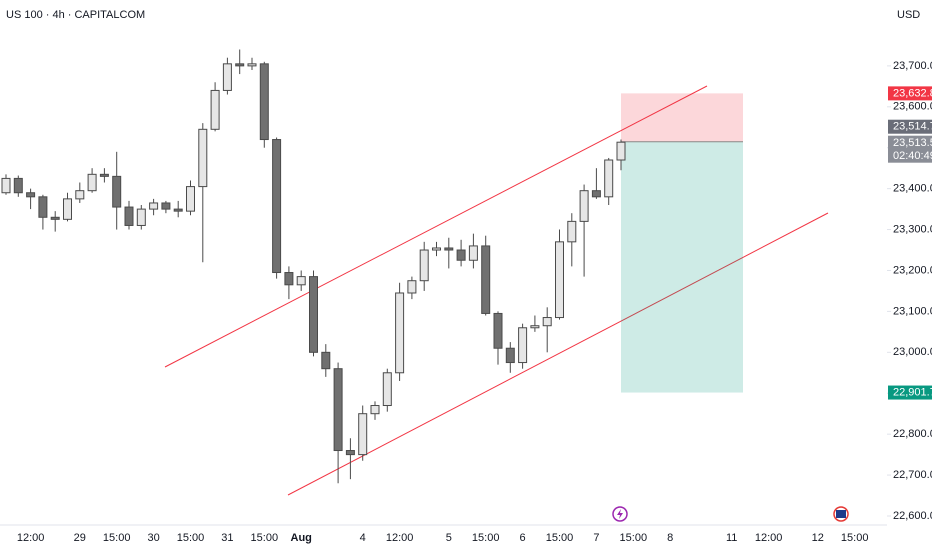 The image size is (932, 550). Describe the element at coordinates (912, 270) in the screenshot. I see `y-tick-label: 23,200.0` at that location.